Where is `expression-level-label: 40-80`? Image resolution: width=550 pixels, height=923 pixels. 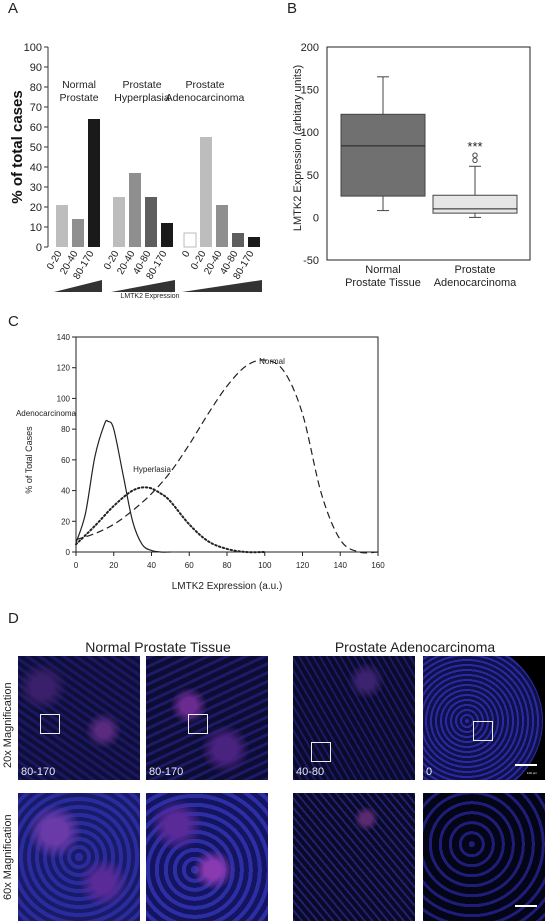
expression-level-label: 40-80 is located at coordinates (310, 772).